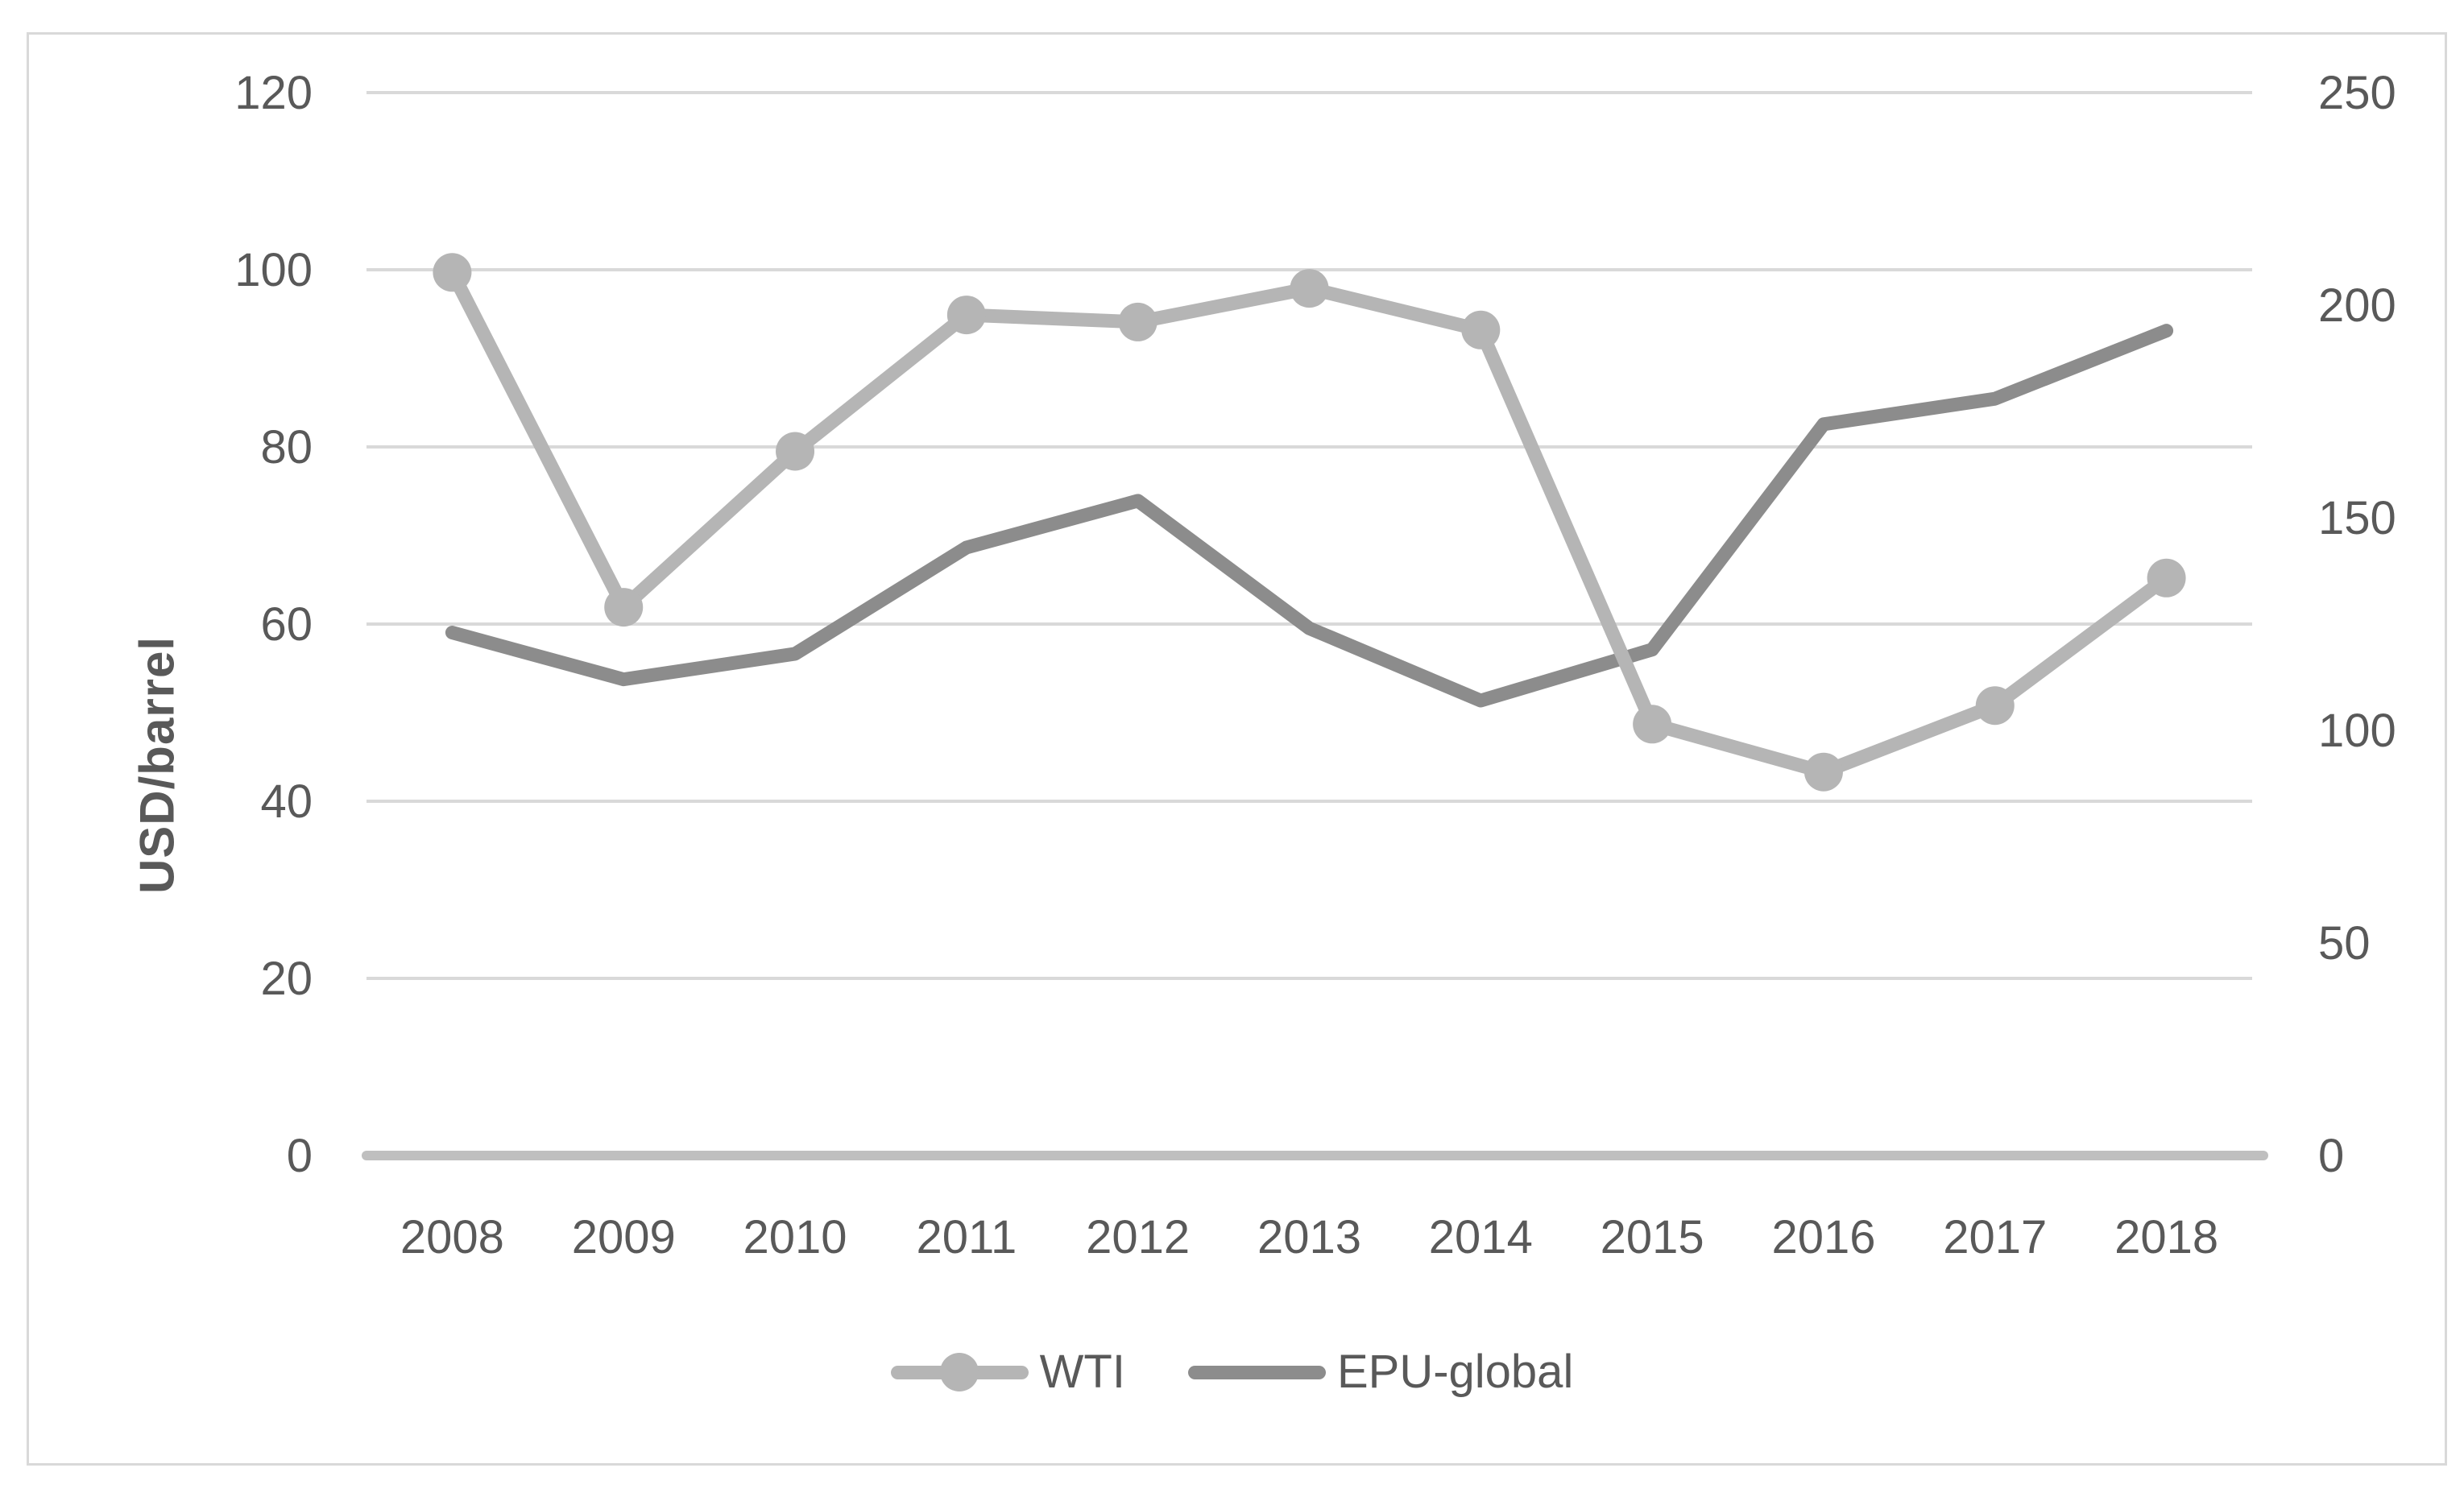  What do you see at coordinates (286, 801) in the screenshot?
I see `left-axis-tick-40: 40` at bounding box center [286, 801].